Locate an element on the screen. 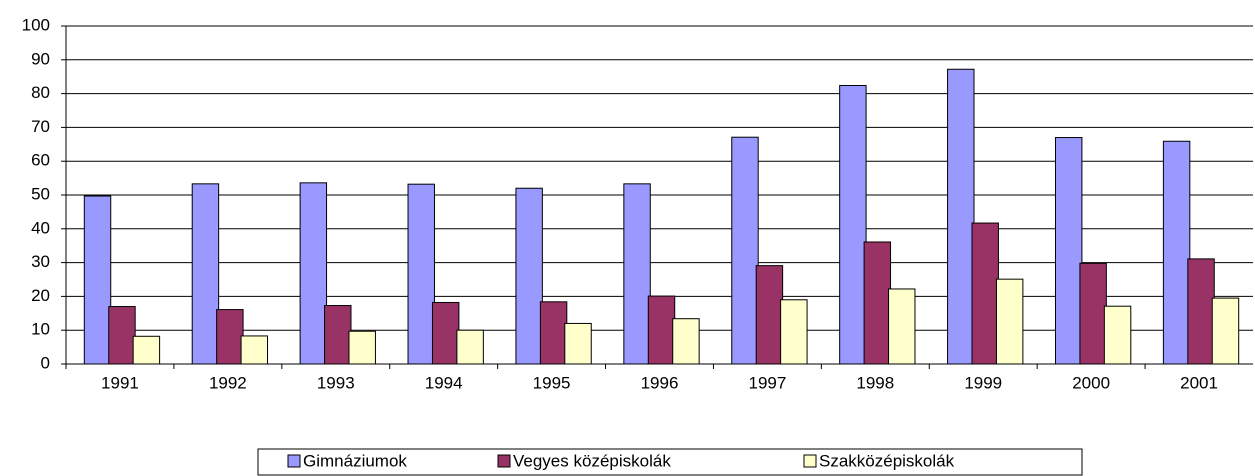  legend-label: Szakközépiskolák is located at coordinates (887, 460).